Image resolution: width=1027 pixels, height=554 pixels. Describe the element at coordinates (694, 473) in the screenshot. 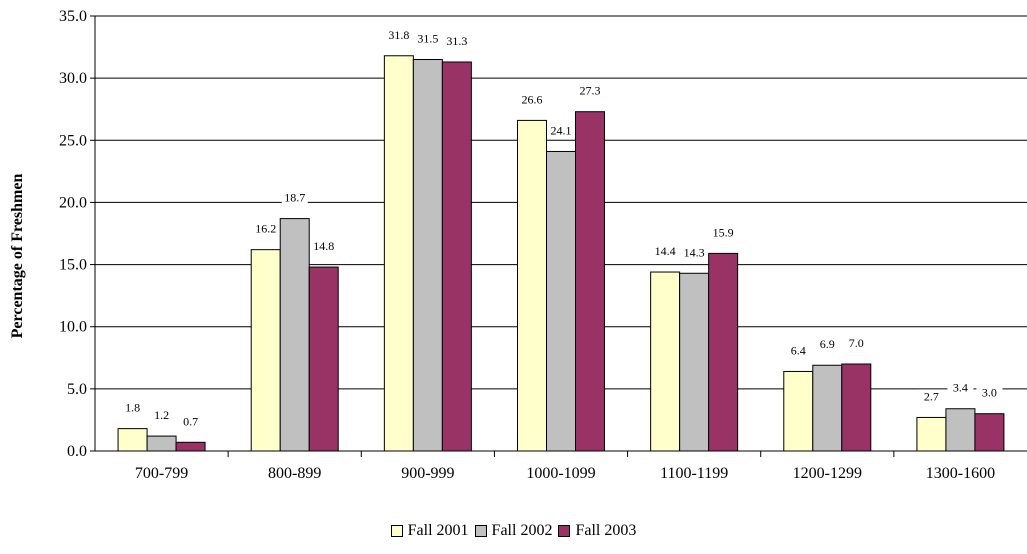

I see `category-label: 1100-1199` at that location.